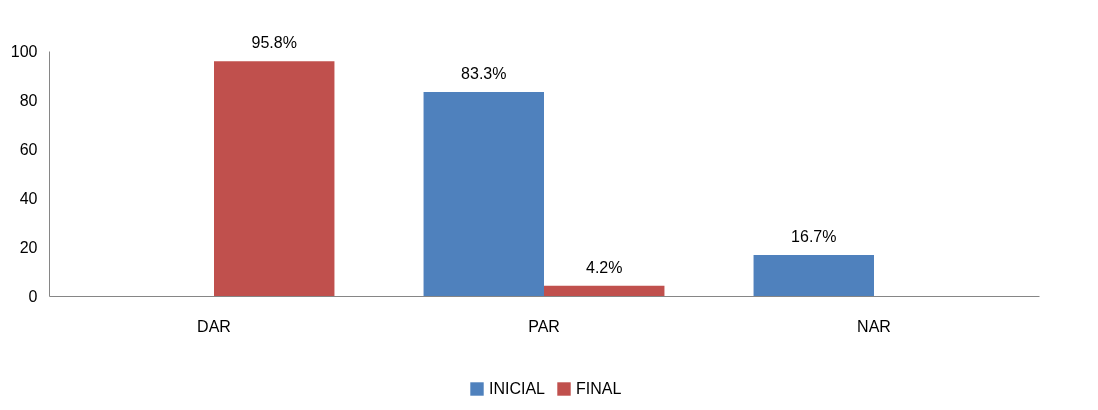 The height and width of the screenshot is (410, 1098). Describe the element at coordinates (544, 326) in the screenshot. I see `x-tick-label: PAR` at that location.